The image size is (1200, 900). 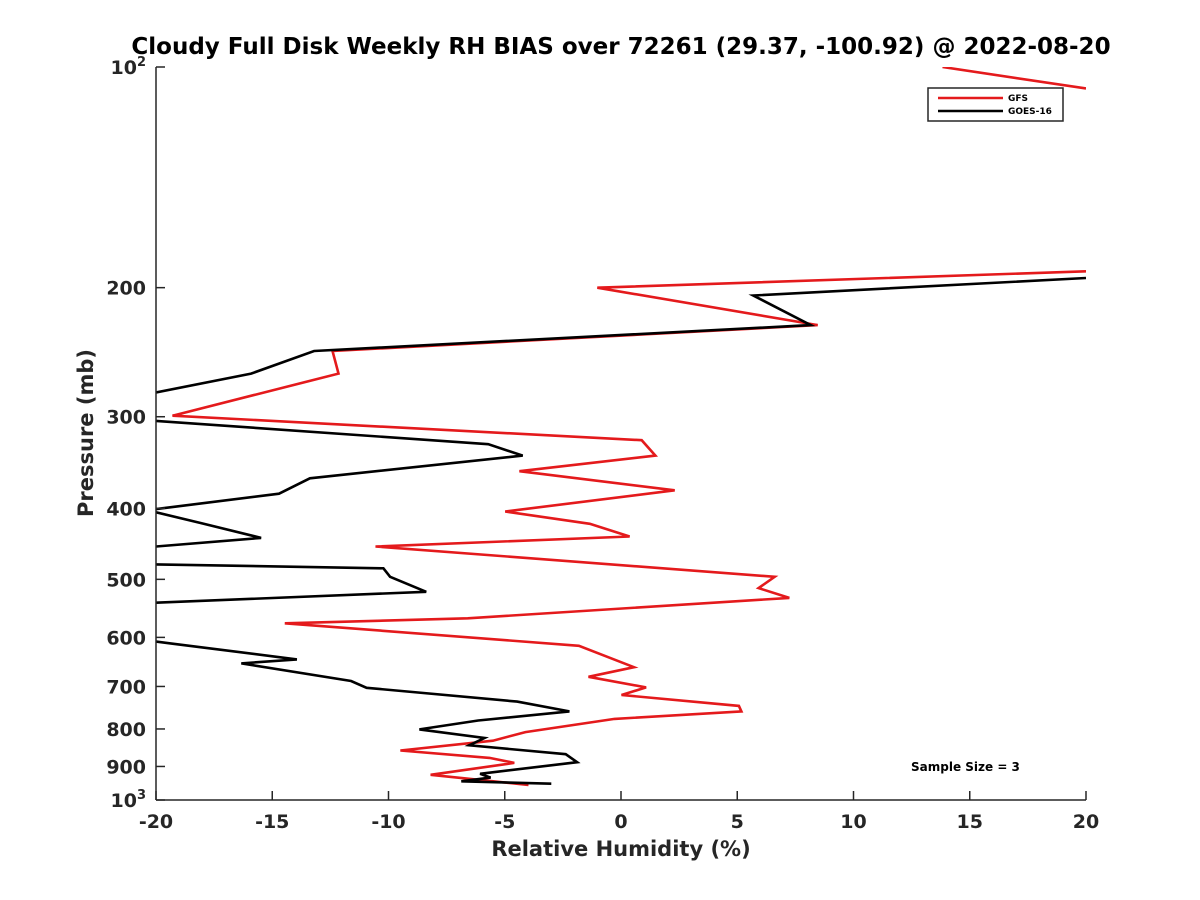 What do you see at coordinates (388, 822) in the screenshot?
I see `x-tick-label: -10` at bounding box center [388, 822].